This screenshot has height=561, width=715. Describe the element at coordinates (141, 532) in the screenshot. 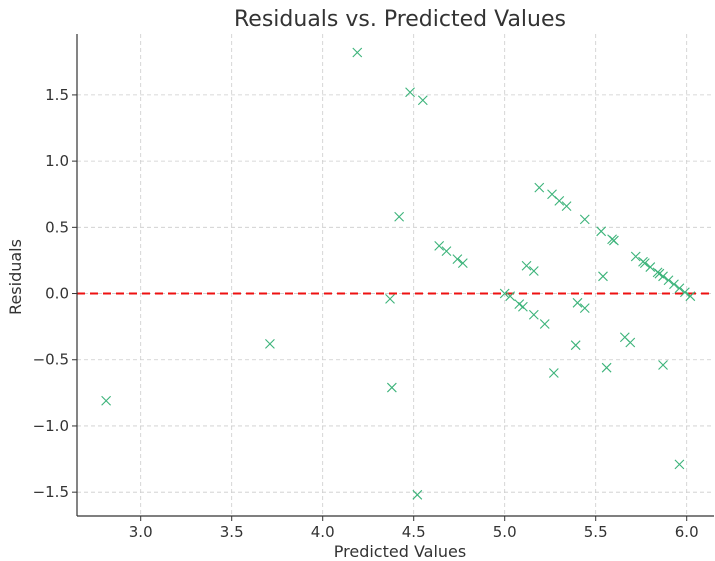

I see `x-tick-label: 3.0` at that location.